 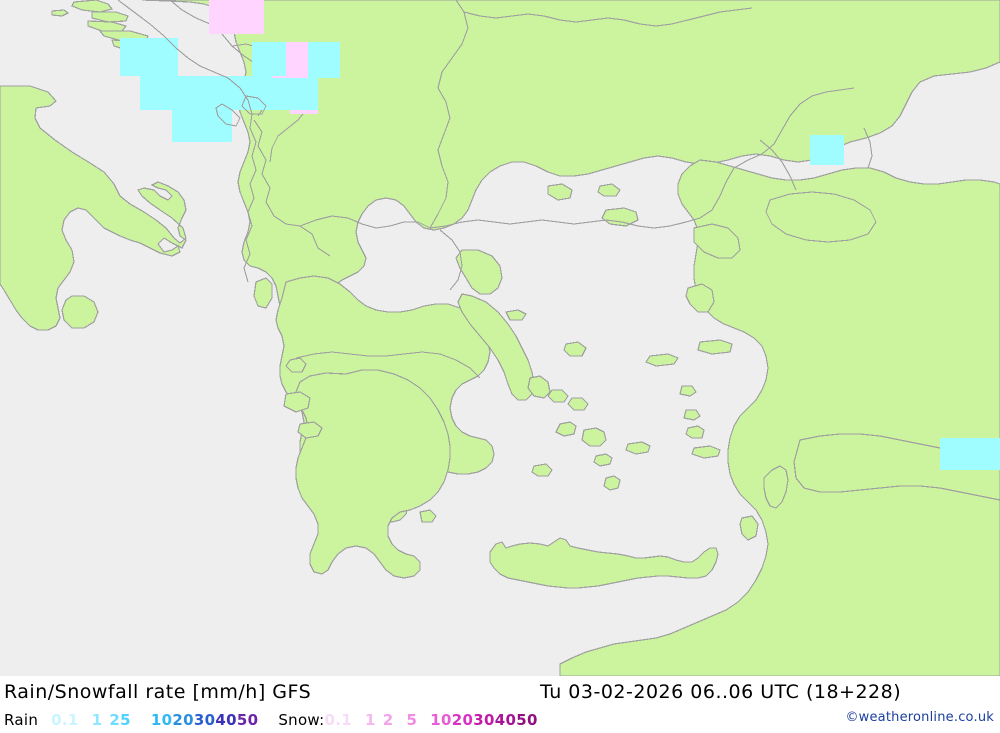 I want to click on coast-albania, so click(x=250, y=205).